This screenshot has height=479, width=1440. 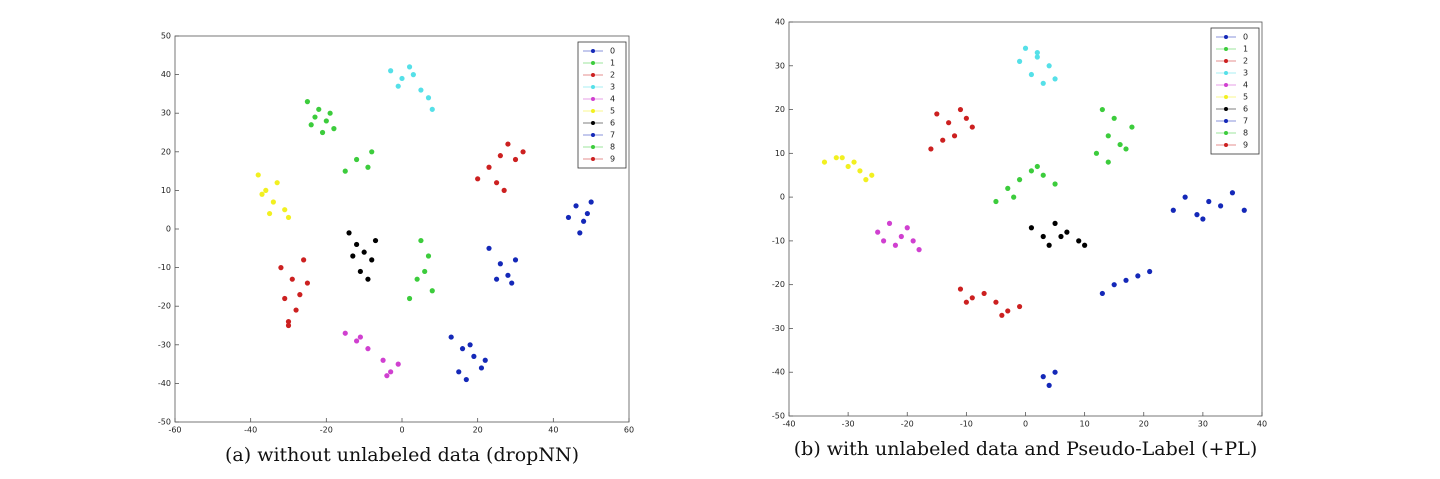 I want to click on x-tick-label: 30, so click(x=1203, y=424).